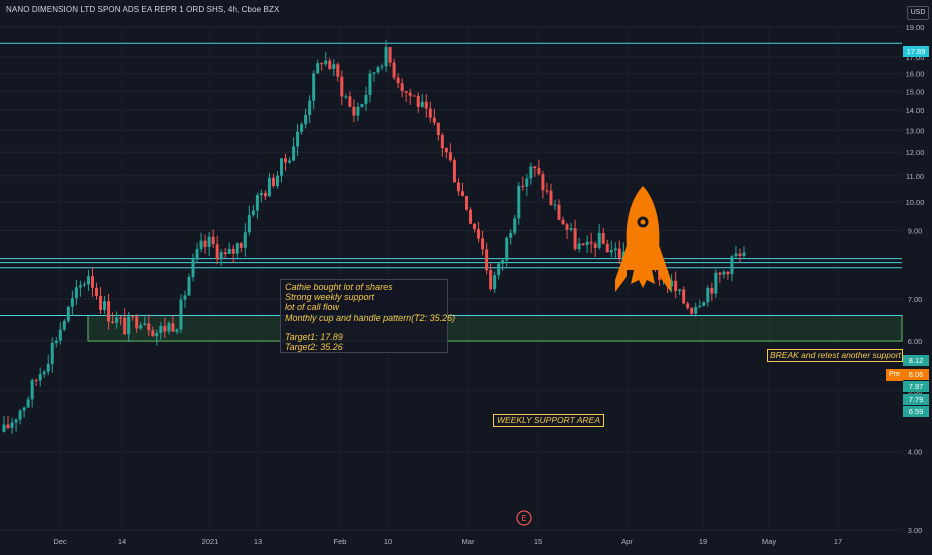 Image resolution: width=932 pixels, height=555 pixels. I want to click on time-tick-label: Apr, so click(627, 541).